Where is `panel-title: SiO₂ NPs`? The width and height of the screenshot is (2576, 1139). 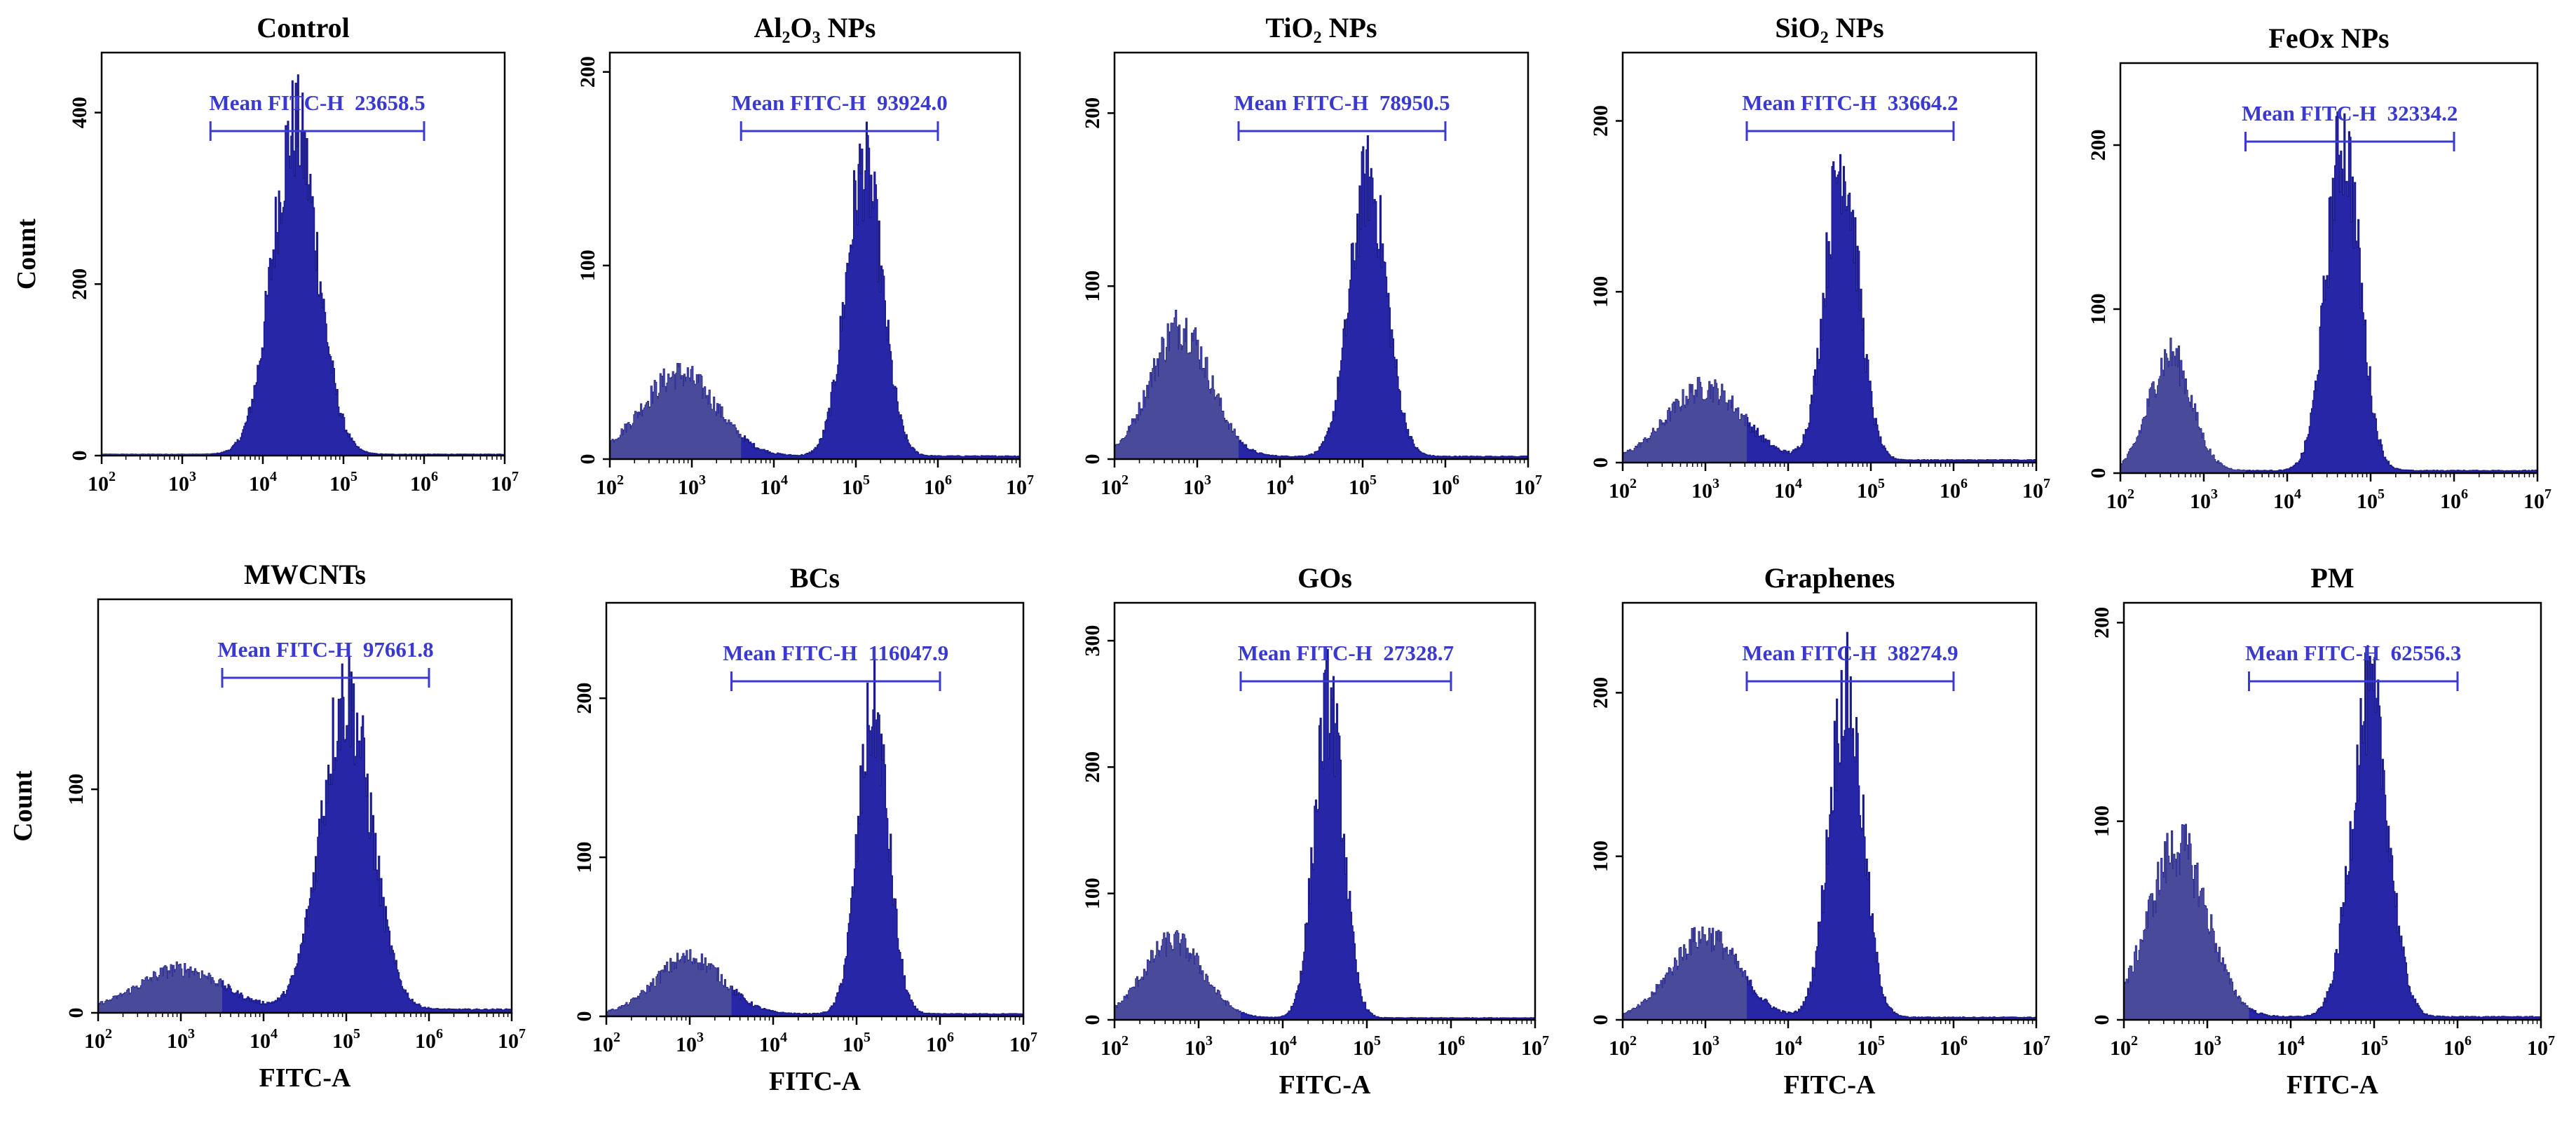
panel-title: SiO₂ NPs is located at coordinates (1829, 27).